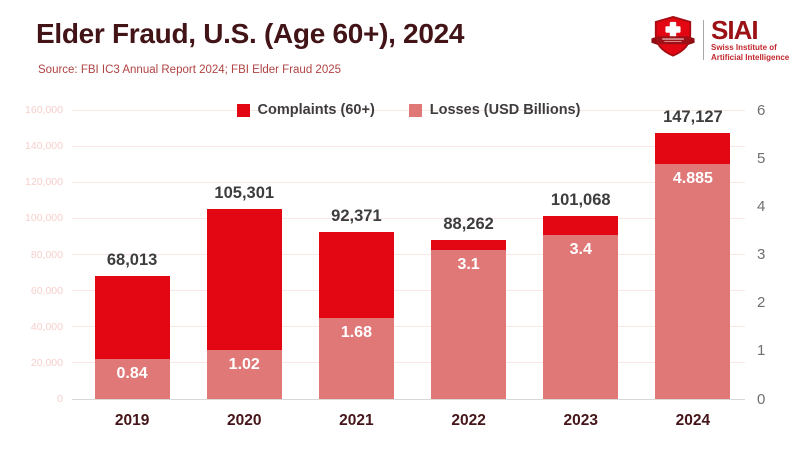  What do you see at coordinates (580, 420) in the screenshot?
I see `x-axis-year-label: 2023` at bounding box center [580, 420].